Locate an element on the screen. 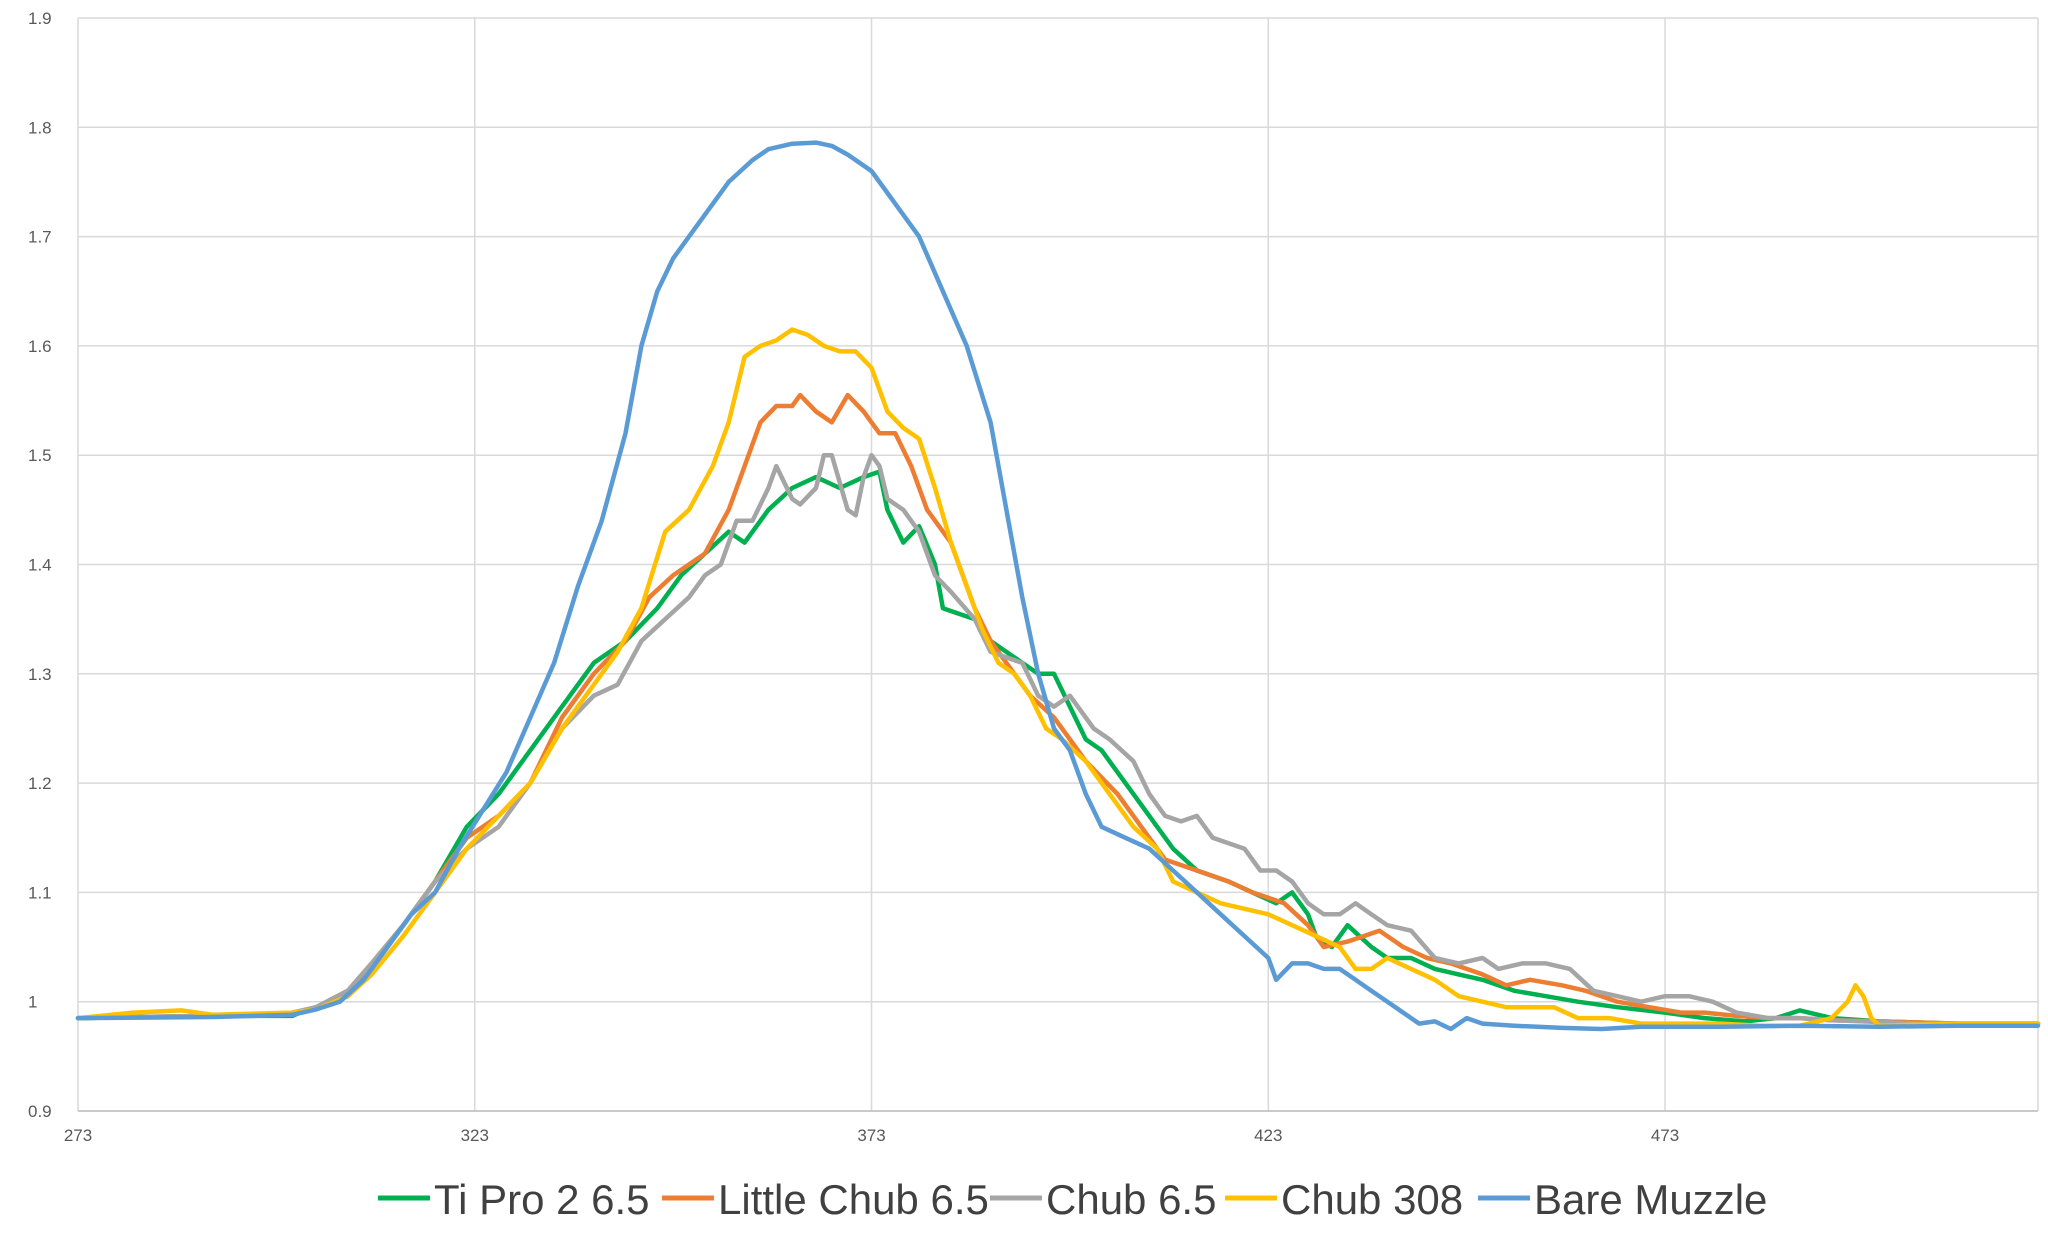  y-tick-label: 1.6 is located at coordinates (40, 346).